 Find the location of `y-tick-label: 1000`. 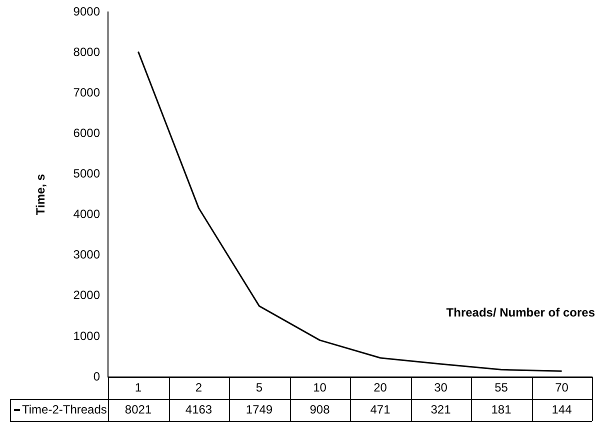

y-tick-label: 1000 is located at coordinates (86, 335).